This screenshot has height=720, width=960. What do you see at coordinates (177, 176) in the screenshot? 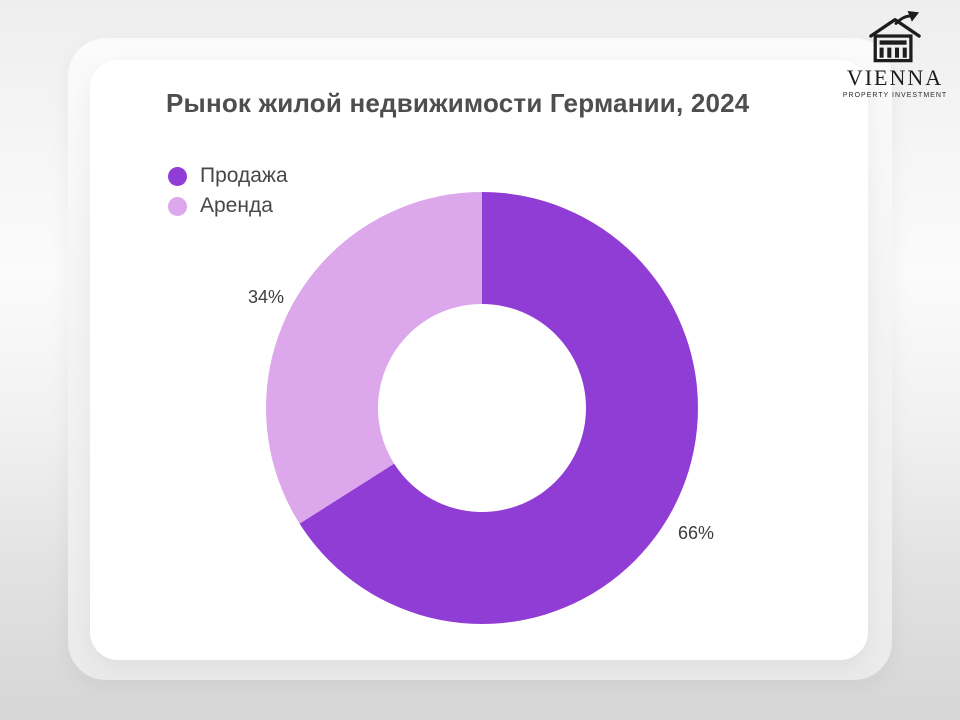
I see `legend-swatch-sale` at bounding box center [177, 176].